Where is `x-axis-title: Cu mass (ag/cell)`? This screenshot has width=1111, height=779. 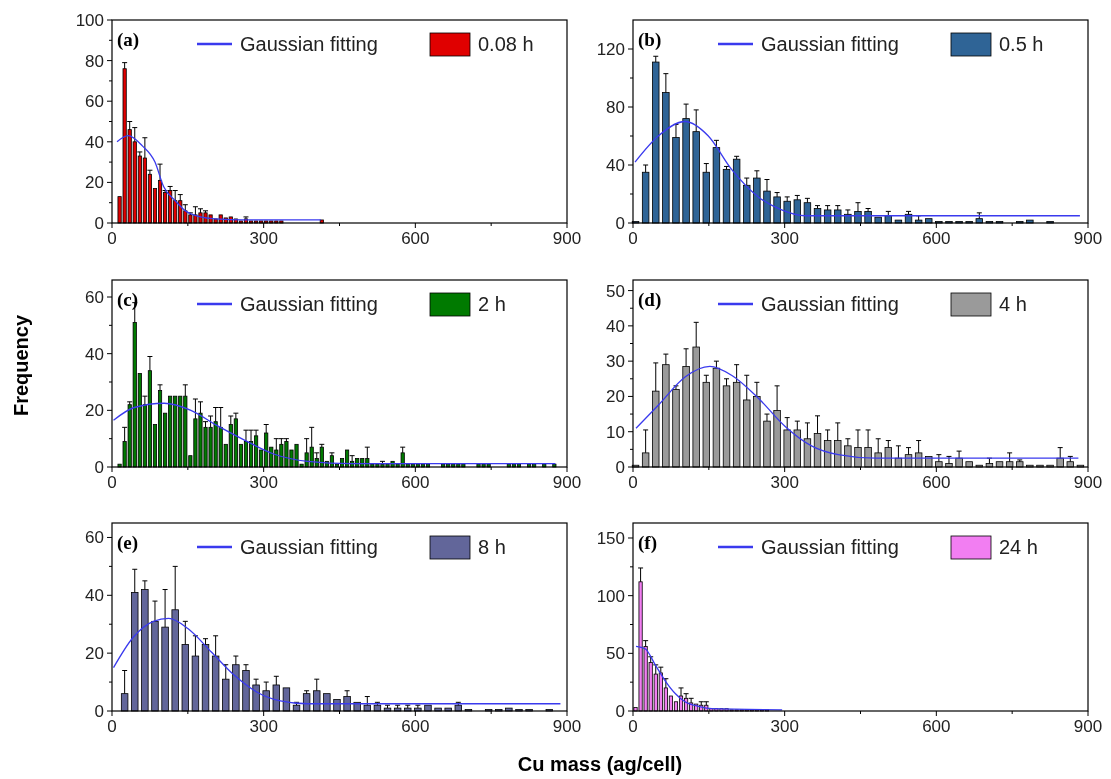 x-axis-title: Cu mass (ag/cell) is located at coordinates (600, 764).